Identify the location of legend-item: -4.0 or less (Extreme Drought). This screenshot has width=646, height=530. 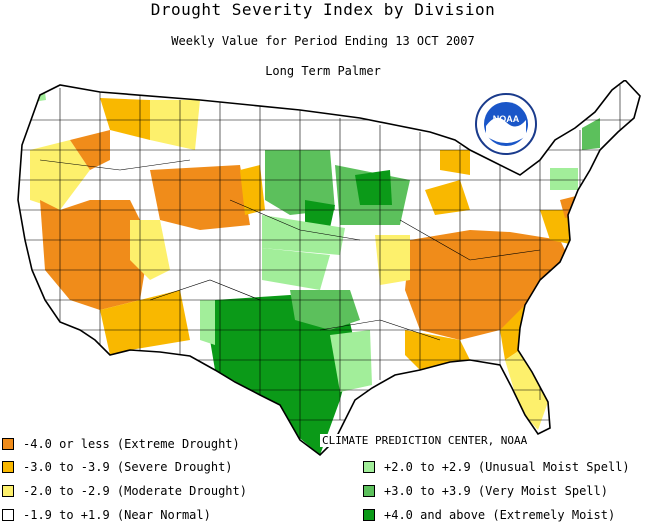
(121, 444).